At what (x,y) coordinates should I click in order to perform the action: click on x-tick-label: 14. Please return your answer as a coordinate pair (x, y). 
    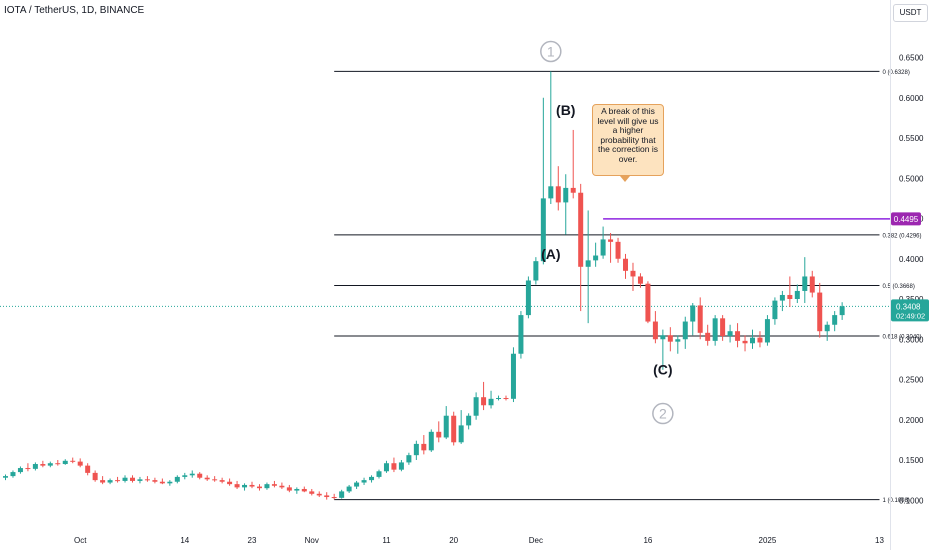
    Looking at the image, I should click on (184, 540).